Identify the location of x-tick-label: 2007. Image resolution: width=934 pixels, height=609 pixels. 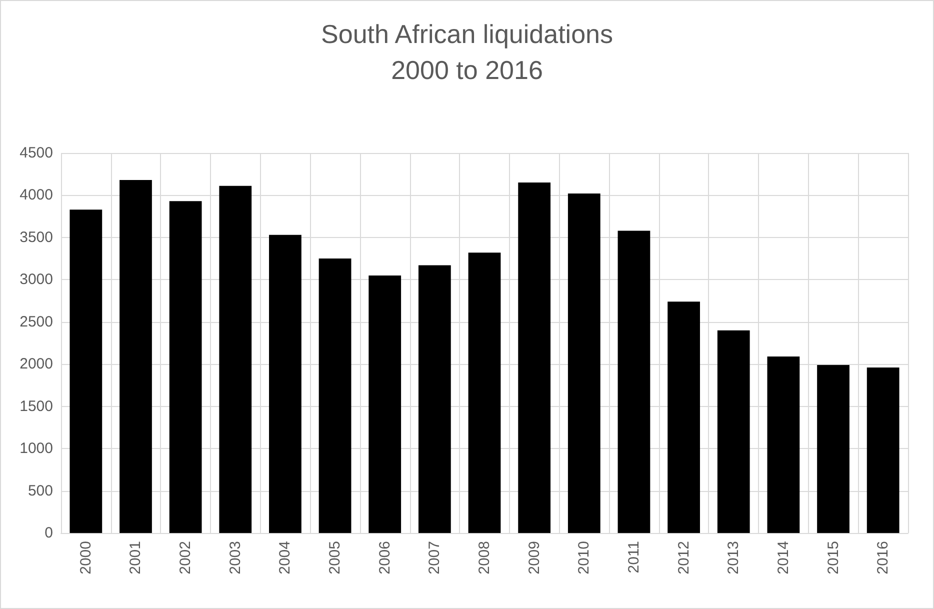
(435, 557).